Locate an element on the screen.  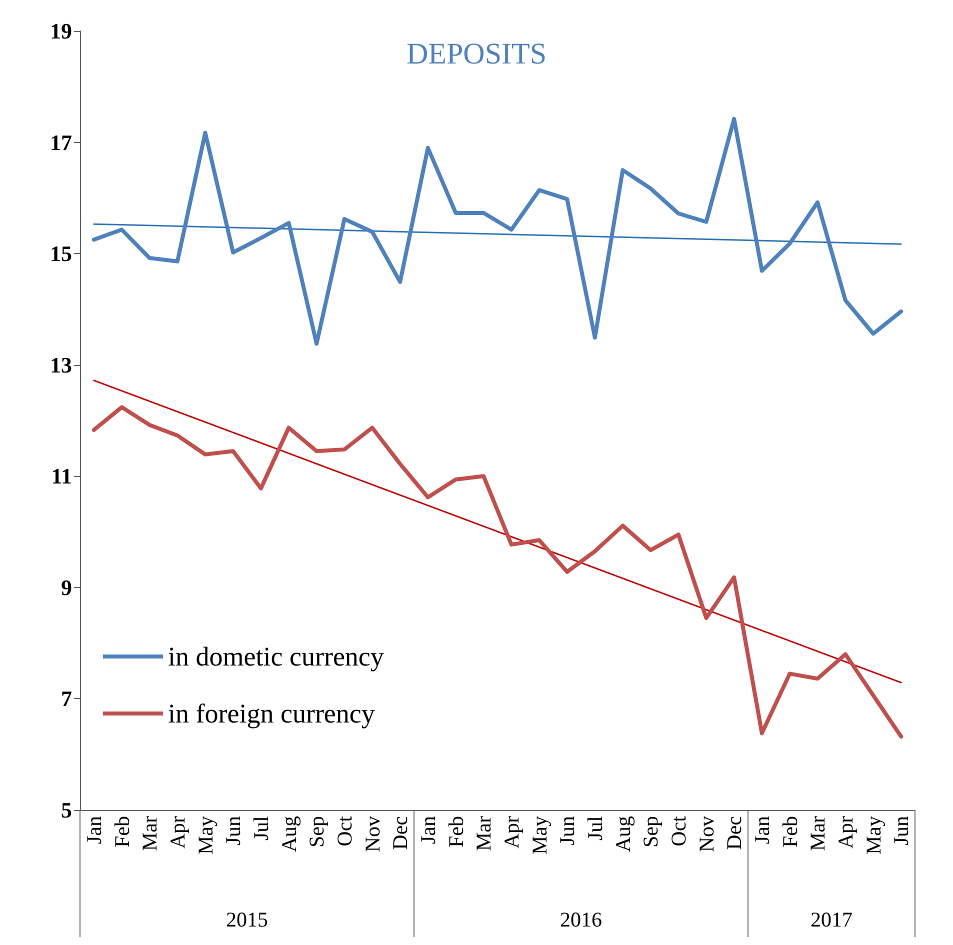
y-tick-label: 9 is located at coordinates (66, 587).